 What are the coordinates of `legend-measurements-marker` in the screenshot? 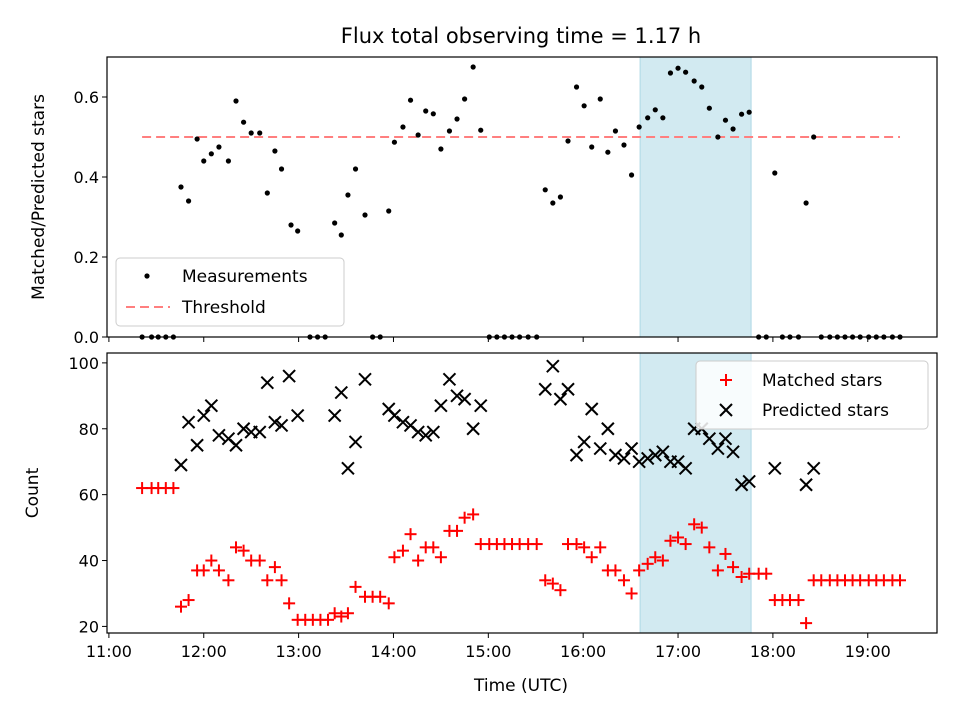 It's located at (147, 276).